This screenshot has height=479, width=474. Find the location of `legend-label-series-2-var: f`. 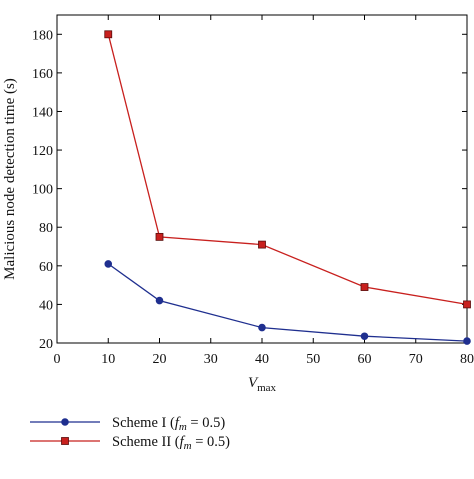

legend-label-series-2-var: f is located at coordinates (183, 442).